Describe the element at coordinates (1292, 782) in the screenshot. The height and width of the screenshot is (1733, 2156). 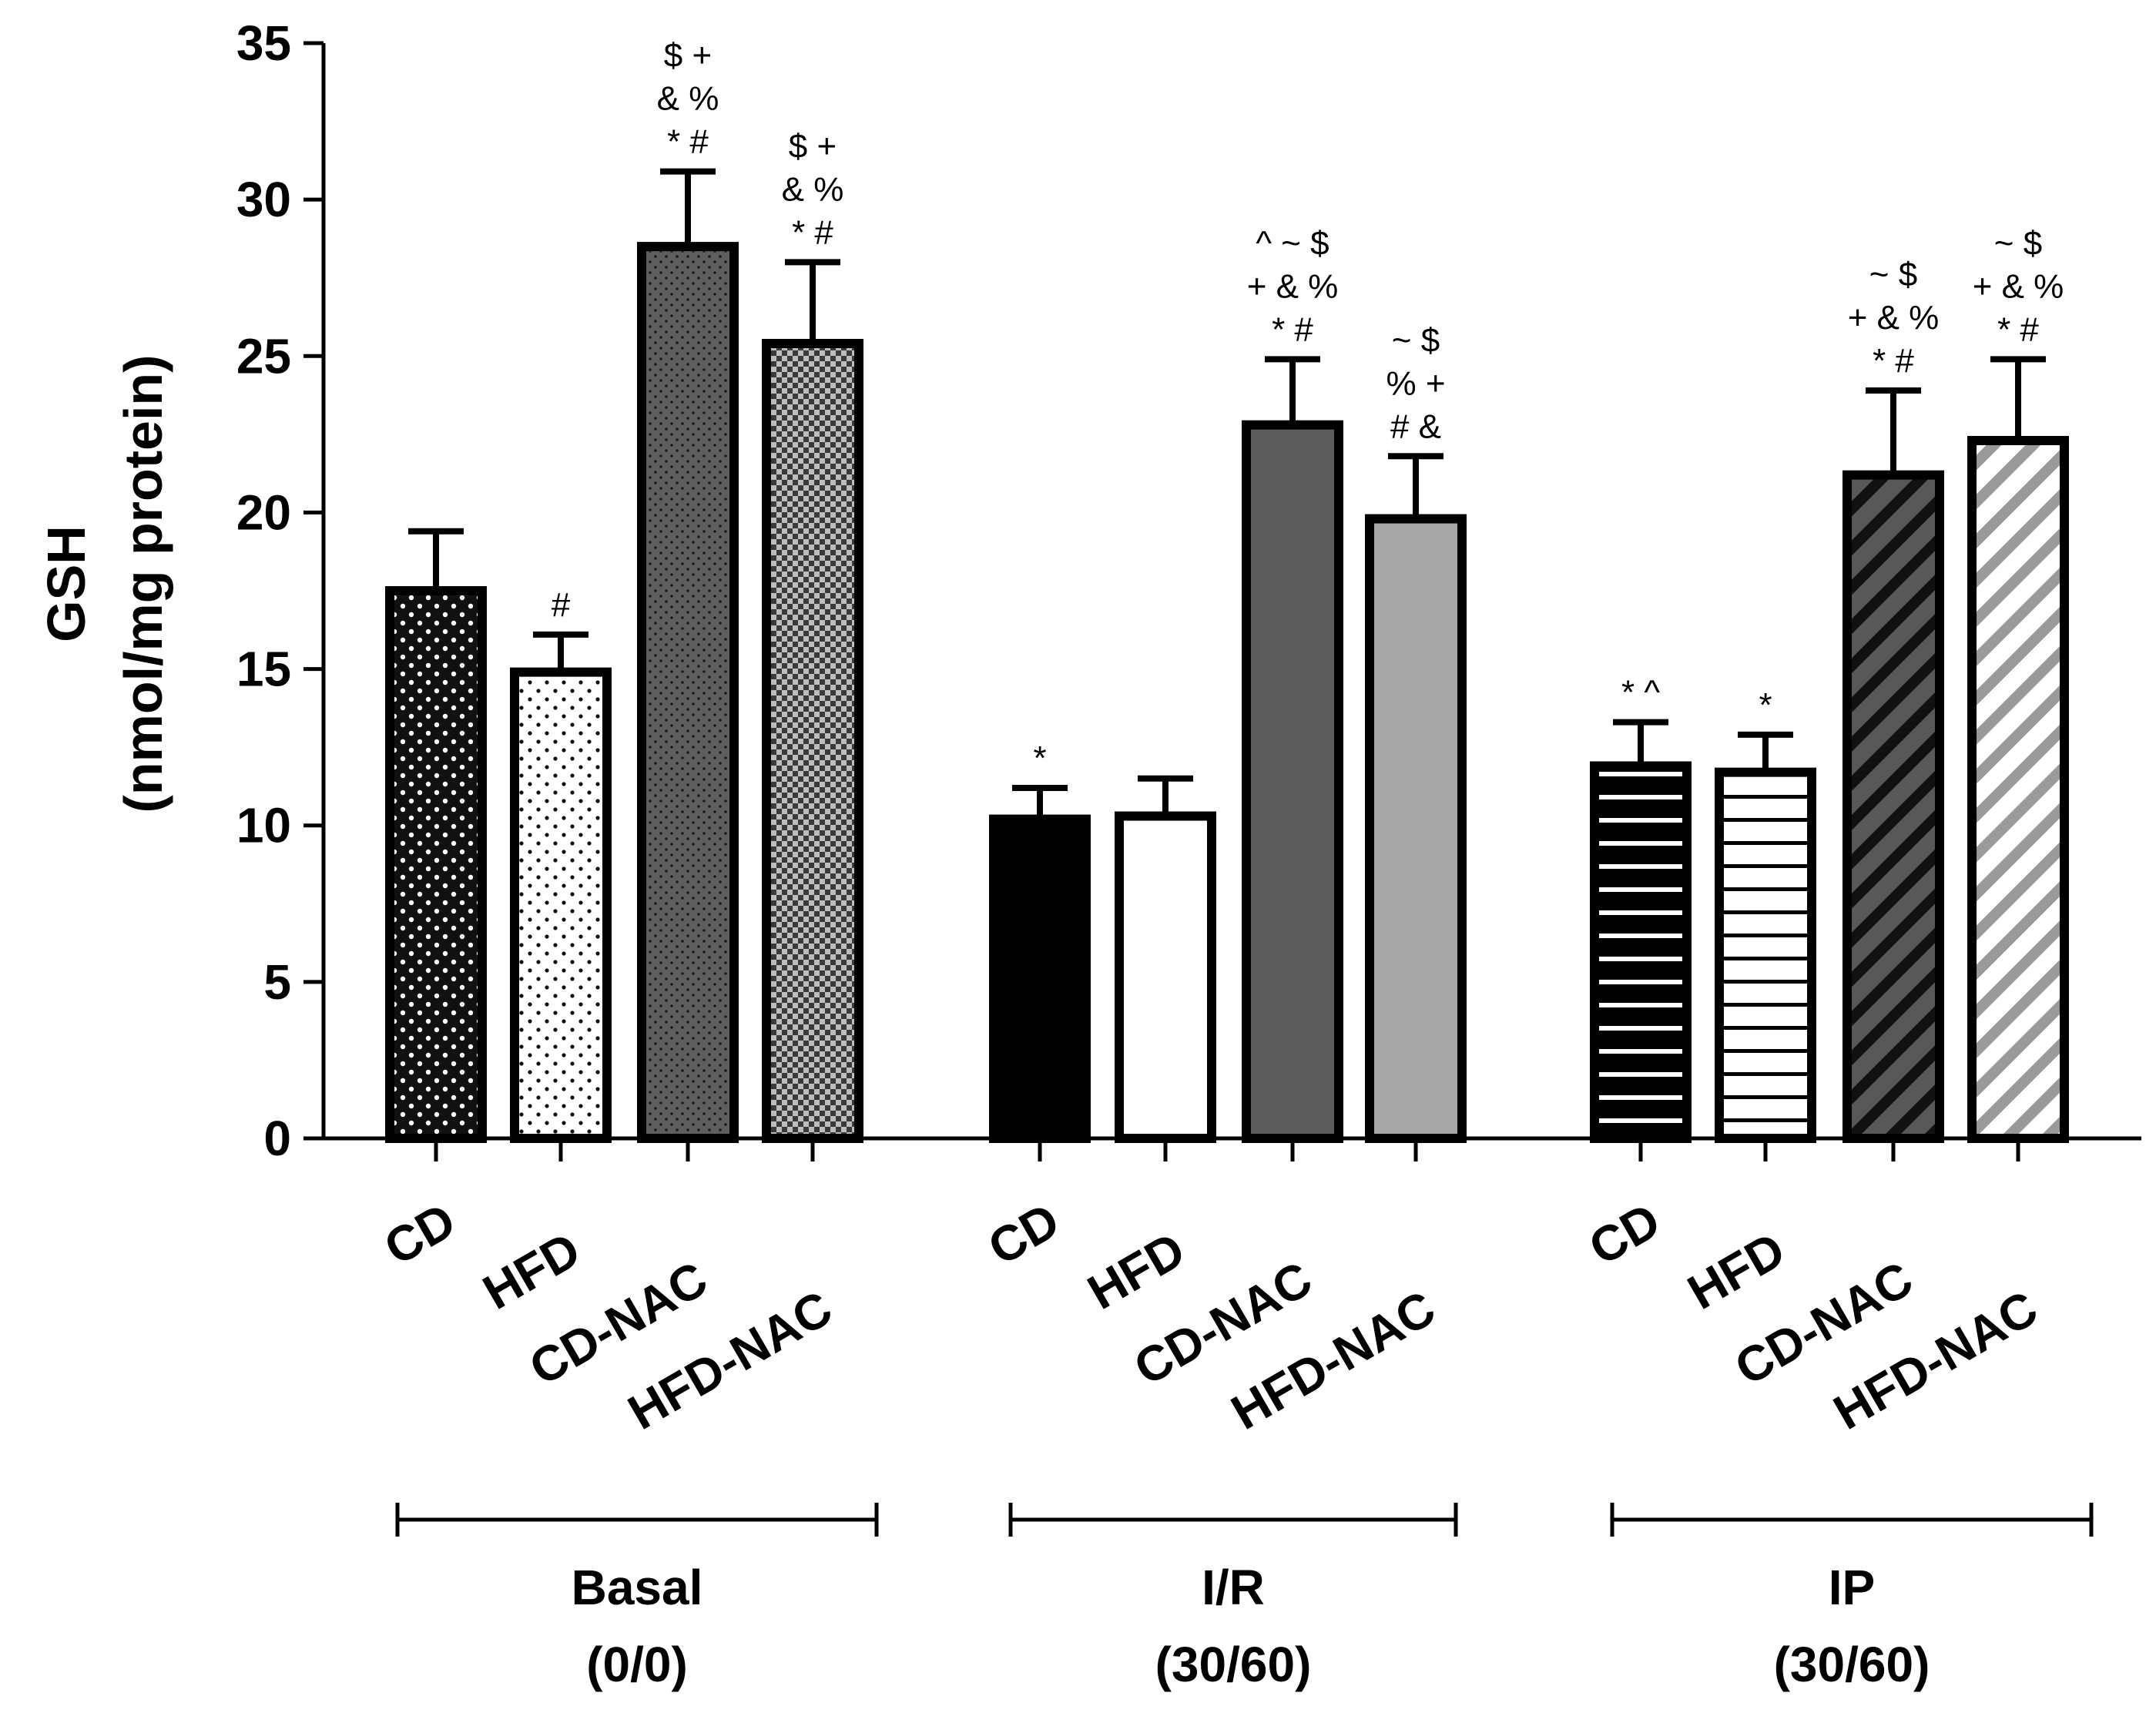
I see `bar-ir-cd-nac` at that location.